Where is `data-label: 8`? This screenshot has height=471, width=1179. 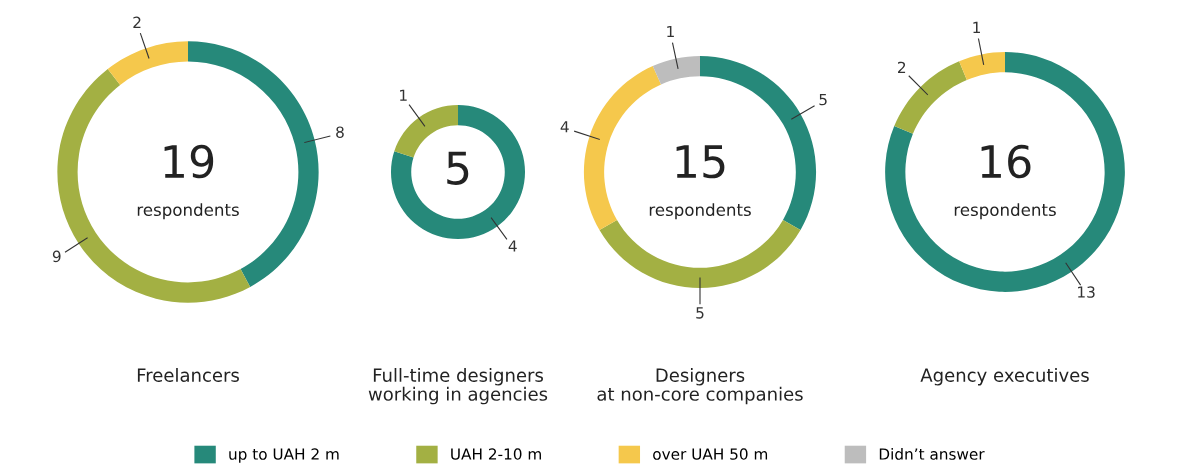
data-label: 8 is located at coordinates (340, 132).